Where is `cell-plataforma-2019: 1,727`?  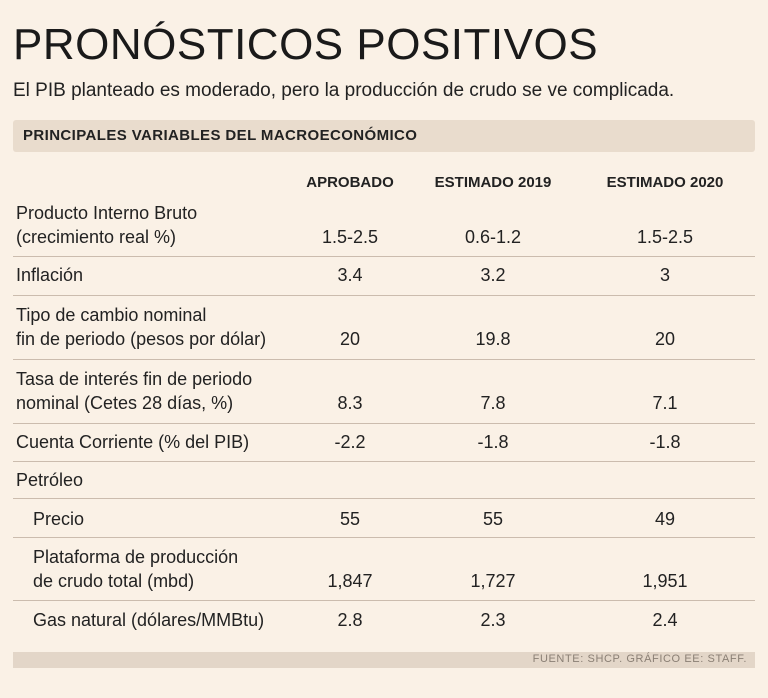
cell-plataforma-2019: 1,727 is located at coordinates (493, 581).